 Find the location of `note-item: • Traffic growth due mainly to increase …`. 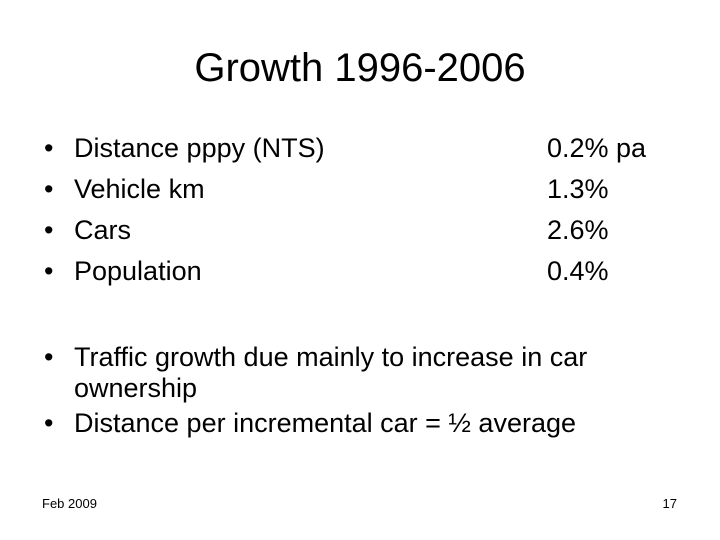

note-item: • Traffic growth due mainly to increase … is located at coordinates (364, 373).